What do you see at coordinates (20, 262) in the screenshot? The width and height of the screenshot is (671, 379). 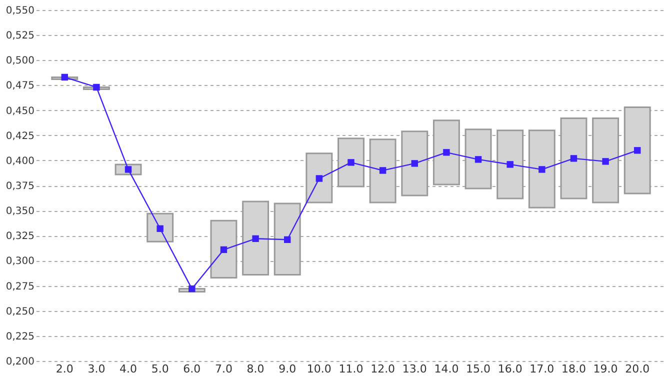 I see `y-tick-label: 0,300` at bounding box center [20, 262].